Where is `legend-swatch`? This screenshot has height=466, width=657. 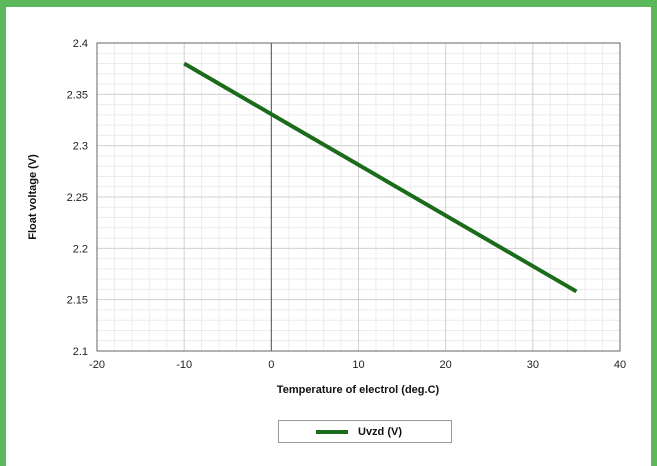 legend-swatch is located at coordinates (332, 432).